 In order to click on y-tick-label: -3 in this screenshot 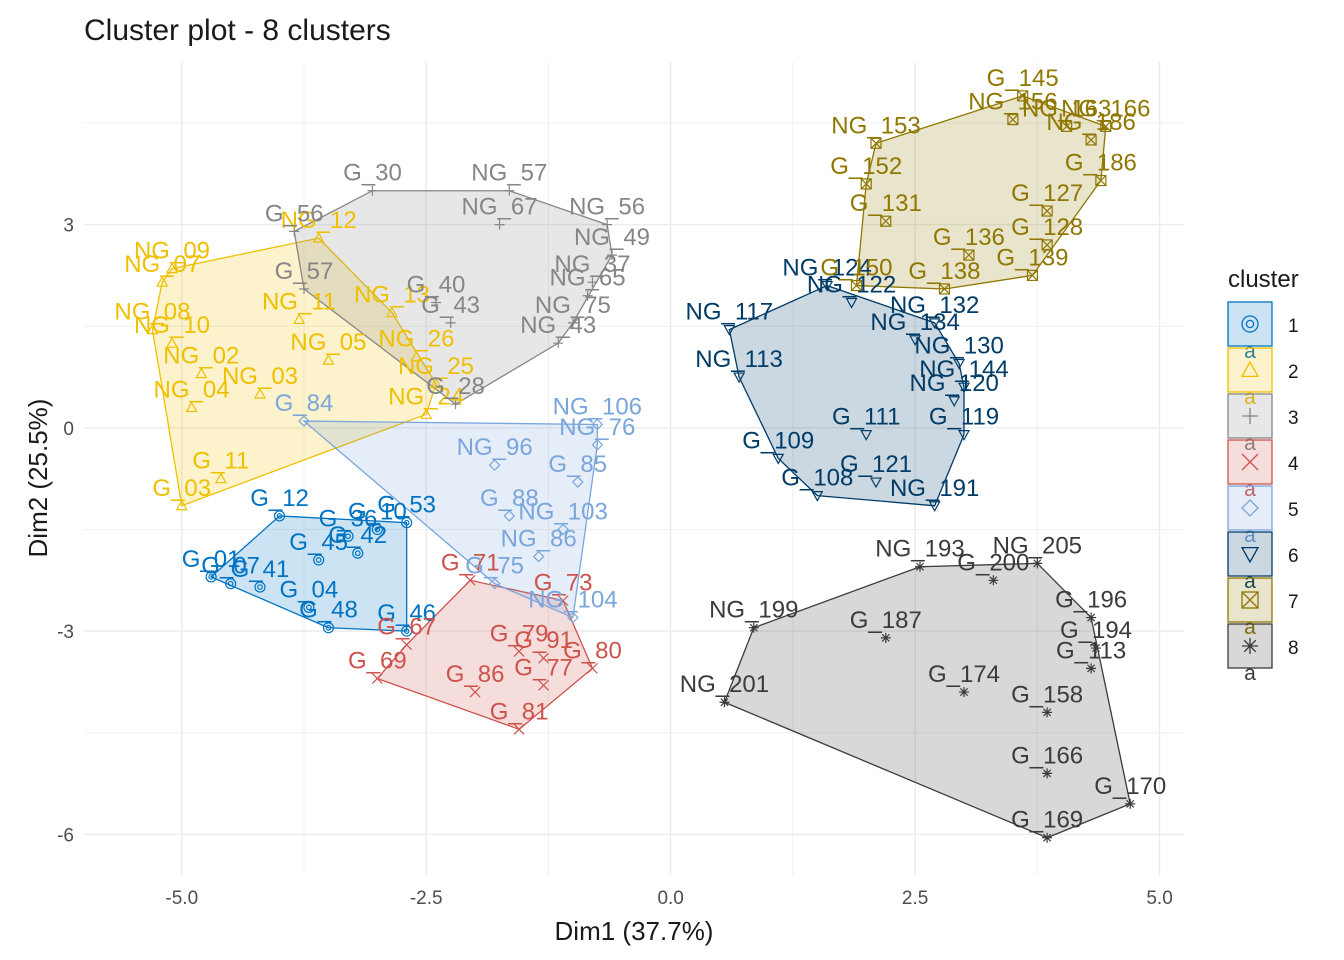, I will do `click(65, 632)`.